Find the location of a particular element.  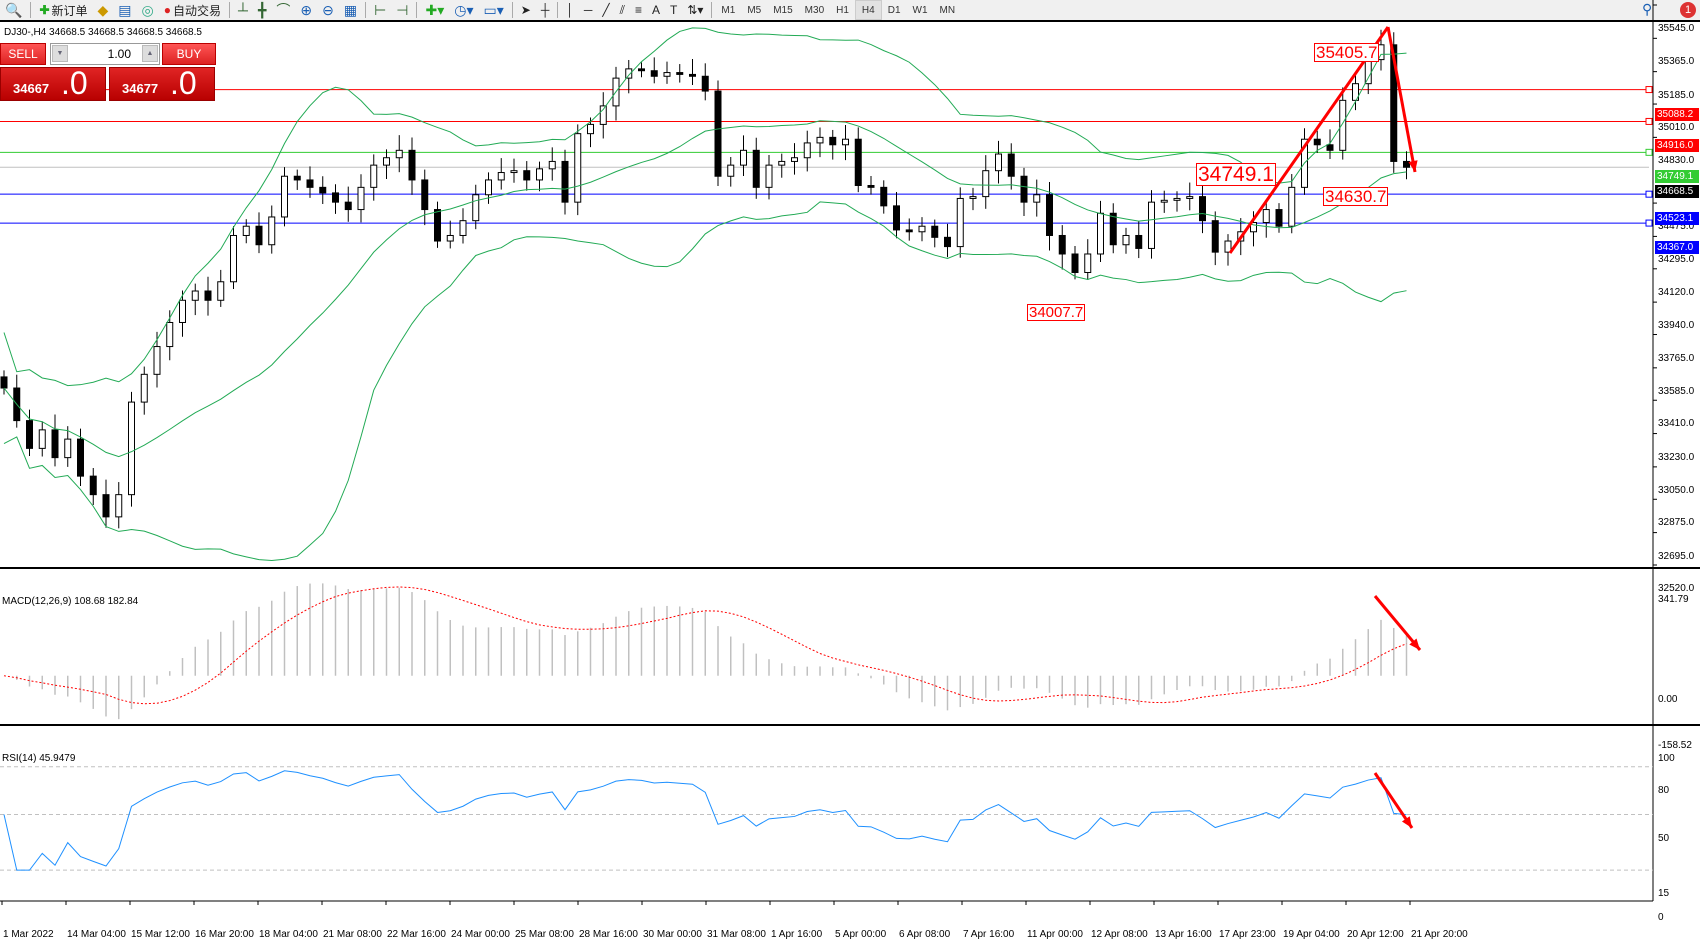

level-price-label: 34749.1 is located at coordinates (1677, 177).